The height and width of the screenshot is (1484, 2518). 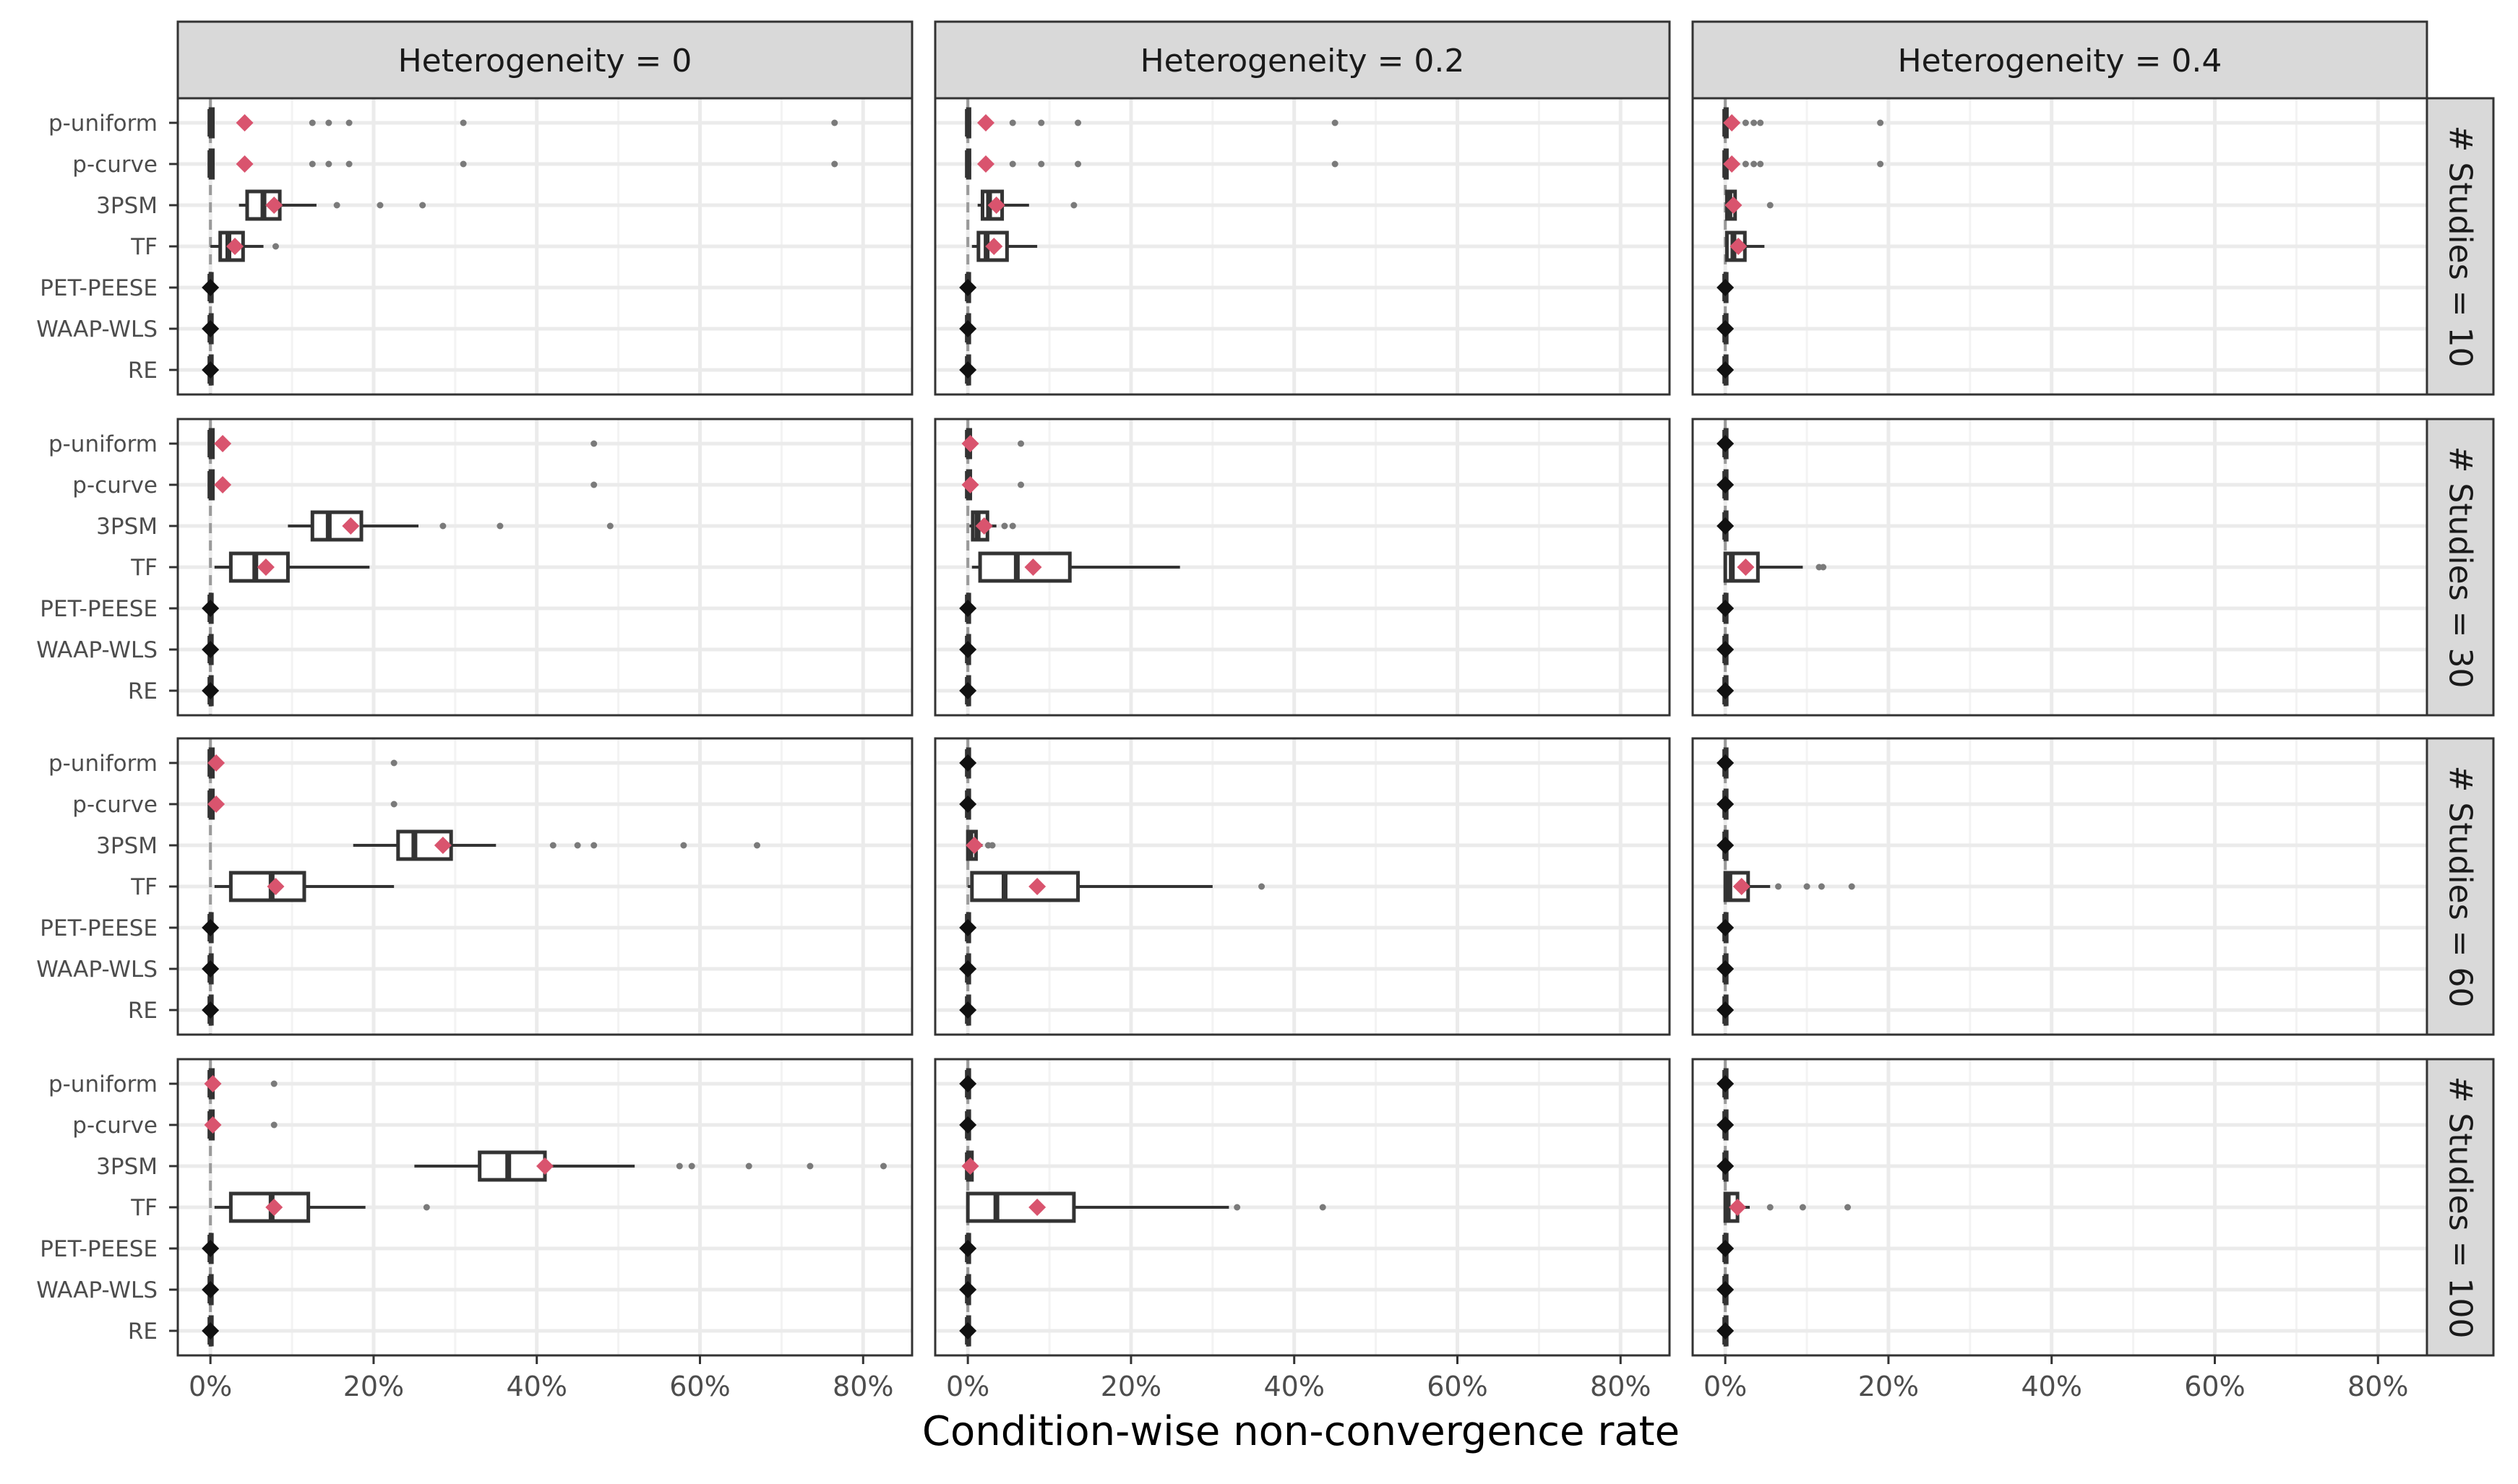 What do you see at coordinates (115, 165) in the screenshot?
I see `y-tick-label: p-curve` at bounding box center [115, 165].